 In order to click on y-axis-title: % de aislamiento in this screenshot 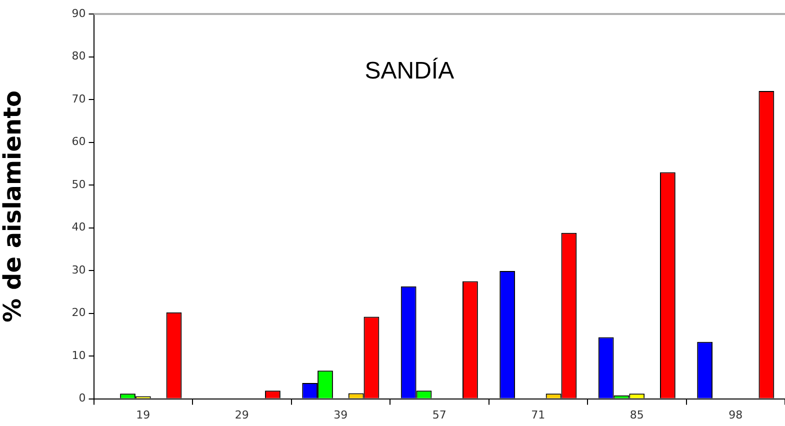, I will do `click(13, 206)`.